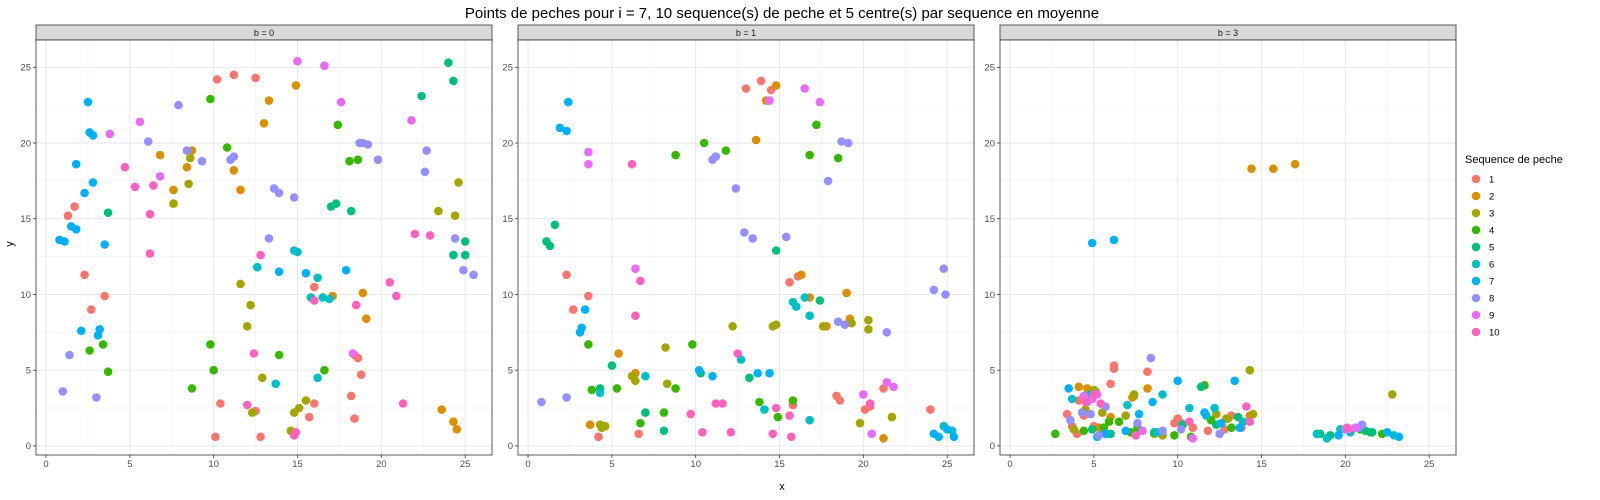  Describe the element at coordinates (1261, 464) in the screenshot. I see `x-tick-label: 15` at that location.